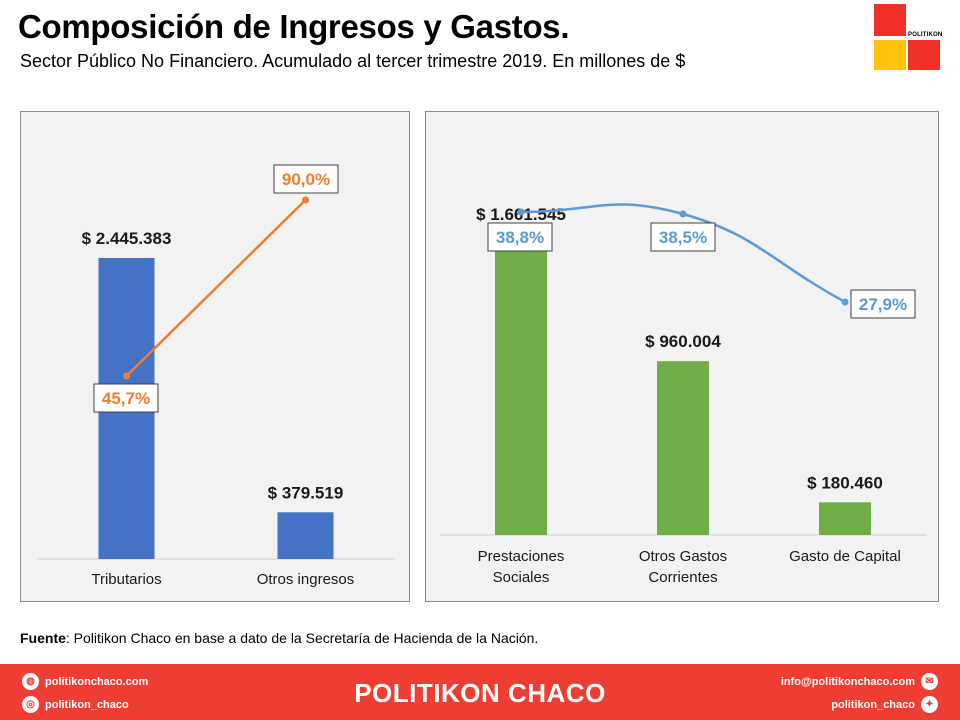  Describe the element at coordinates (30, 704) in the screenshot. I see `instagram-icon: ◎` at that location.